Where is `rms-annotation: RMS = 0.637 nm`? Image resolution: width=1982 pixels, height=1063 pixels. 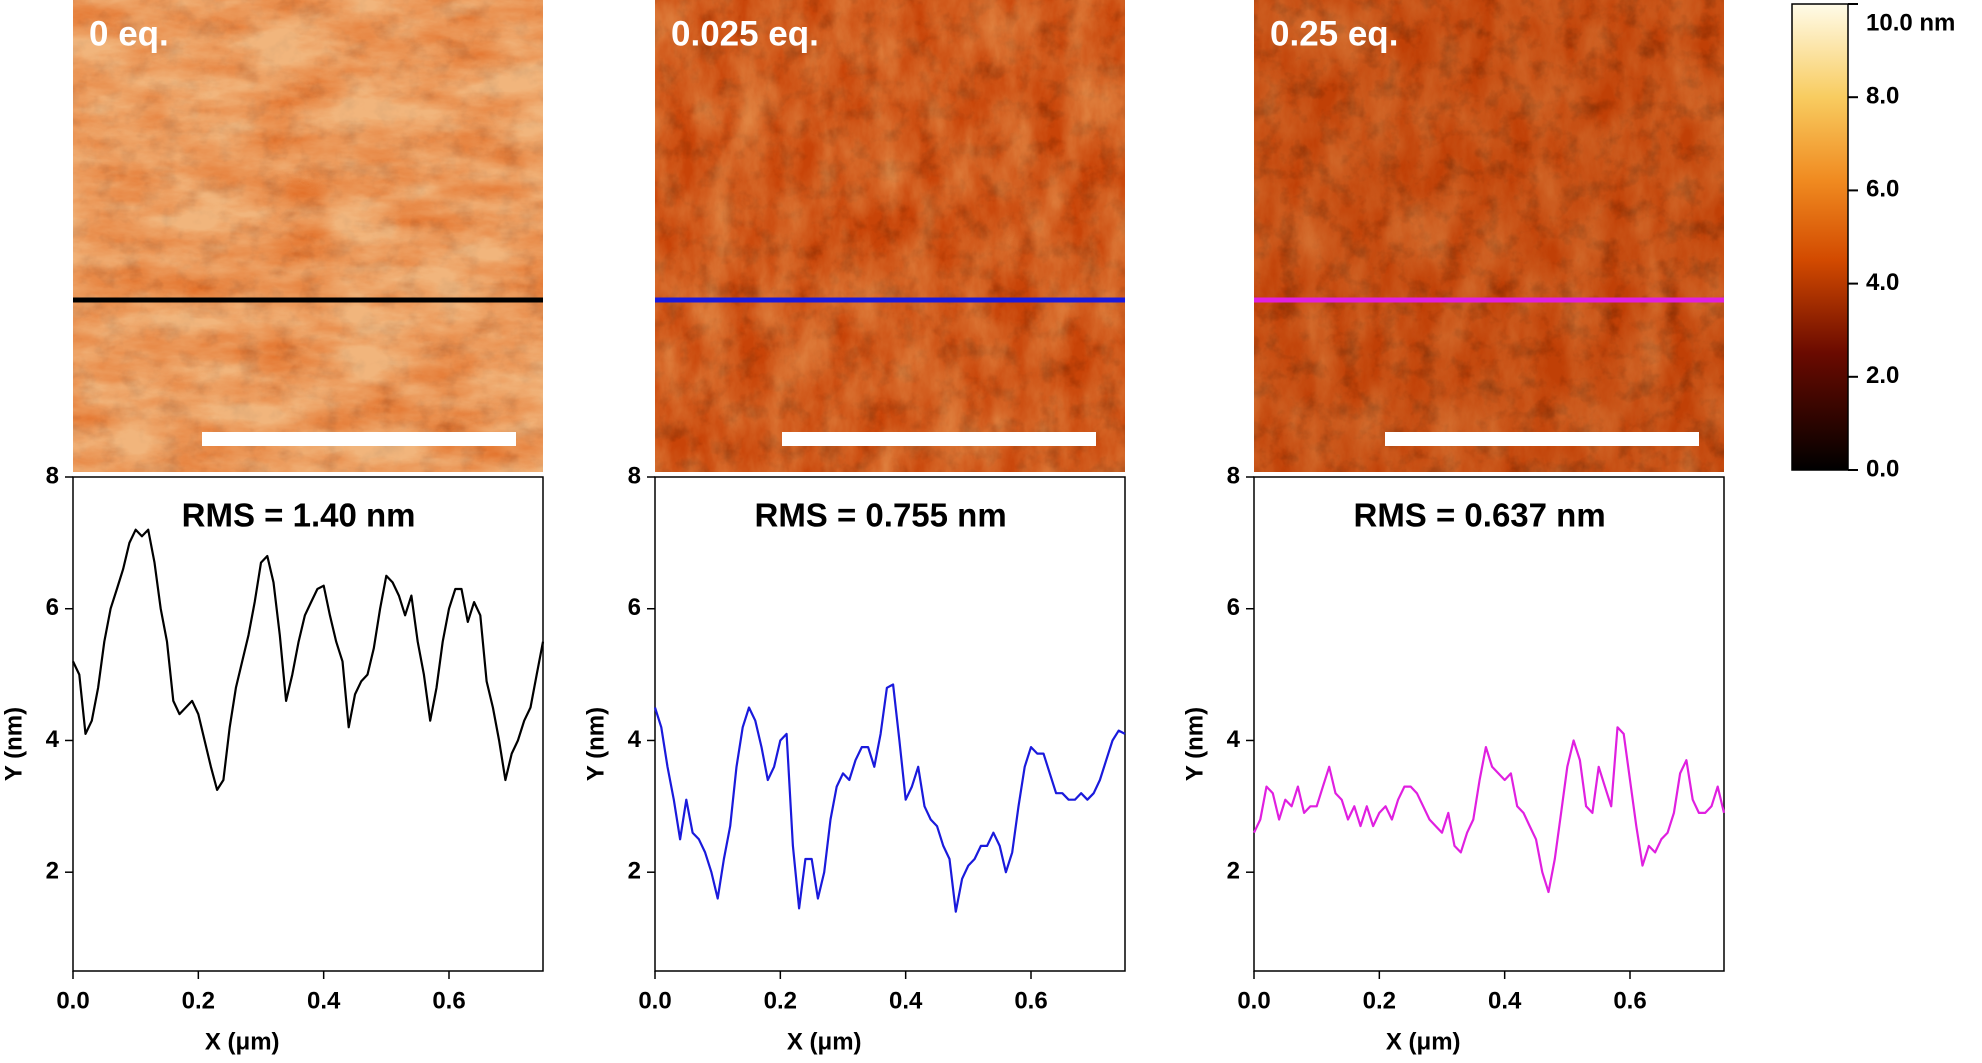 rms-annotation: RMS = 0.637 nm is located at coordinates (1479, 515).